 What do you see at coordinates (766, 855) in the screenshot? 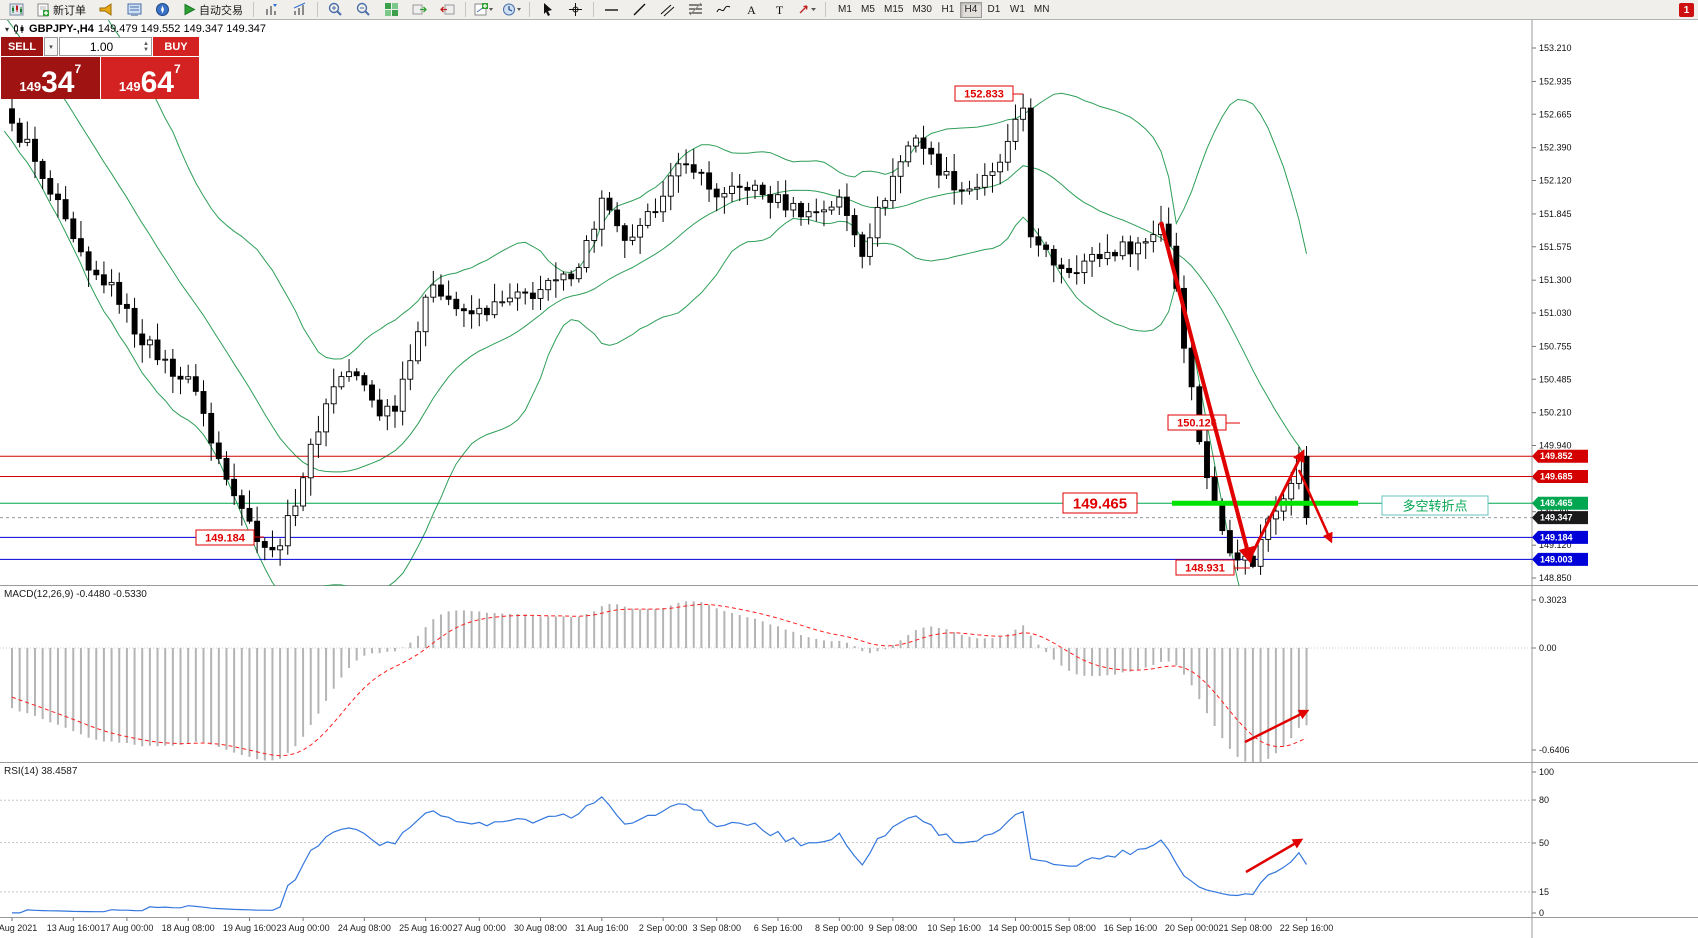
I see `rsi-indicator` at bounding box center [766, 855].